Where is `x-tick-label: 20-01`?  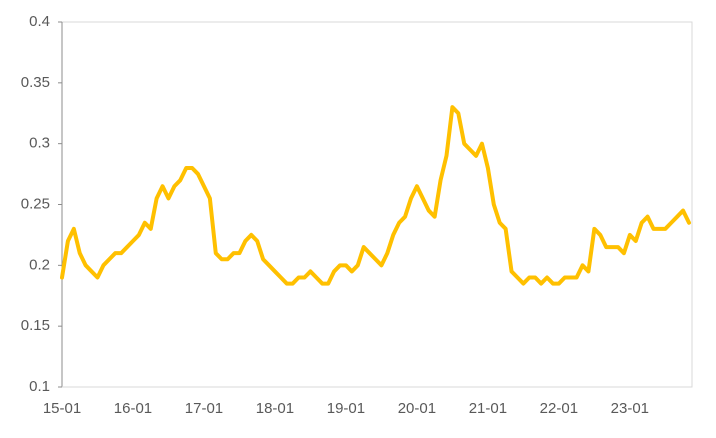 x-tick-label: 20-01 is located at coordinates (417, 408).